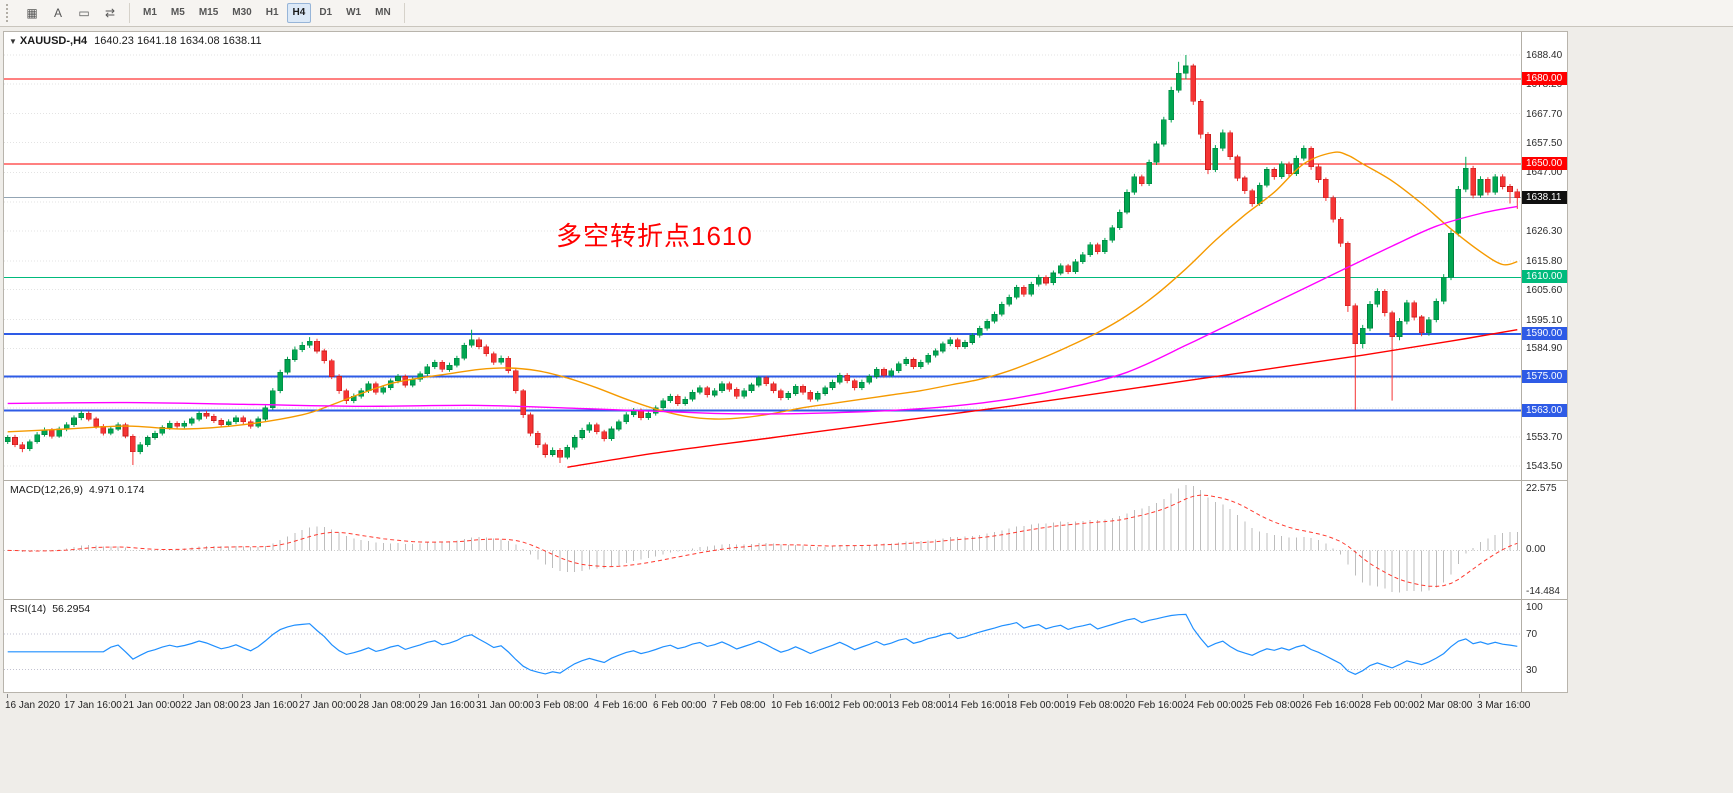 The width and height of the screenshot is (1733, 793). I want to click on time-label: 18 Feb 00:00, so click(1035, 705).